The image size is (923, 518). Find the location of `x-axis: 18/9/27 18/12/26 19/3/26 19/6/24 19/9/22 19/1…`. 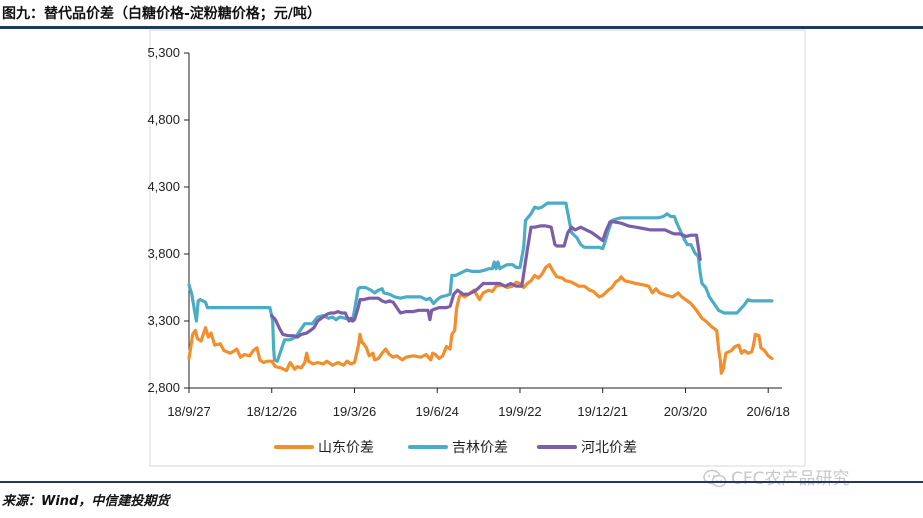

x-axis: 18/9/27 18/12/26 19/3/26 19/6/24 19/9/22 19/1… is located at coordinates (478, 403).